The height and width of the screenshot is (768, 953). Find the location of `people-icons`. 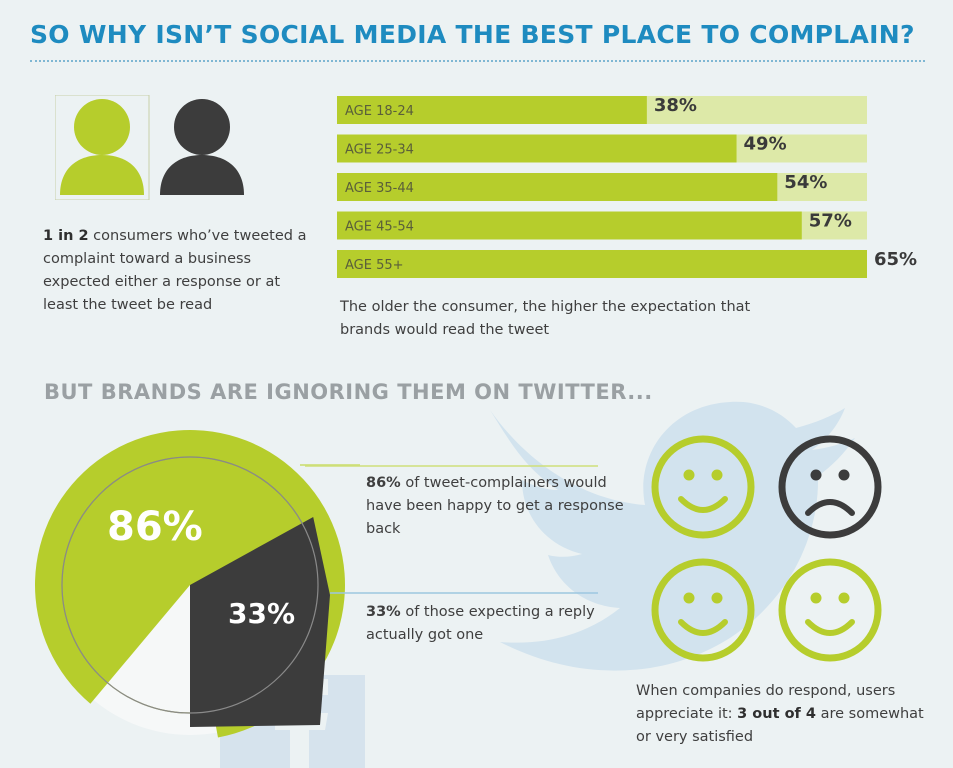

people-icons is located at coordinates (149, 147).